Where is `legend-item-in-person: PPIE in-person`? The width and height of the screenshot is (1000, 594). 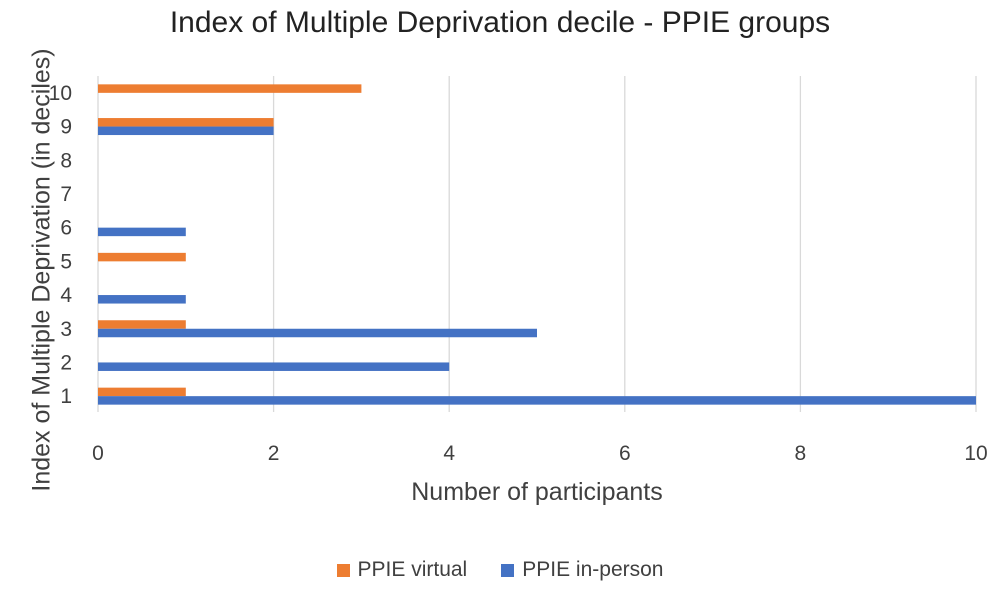
legend-item-in-person: PPIE in-person is located at coordinates (582, 570).